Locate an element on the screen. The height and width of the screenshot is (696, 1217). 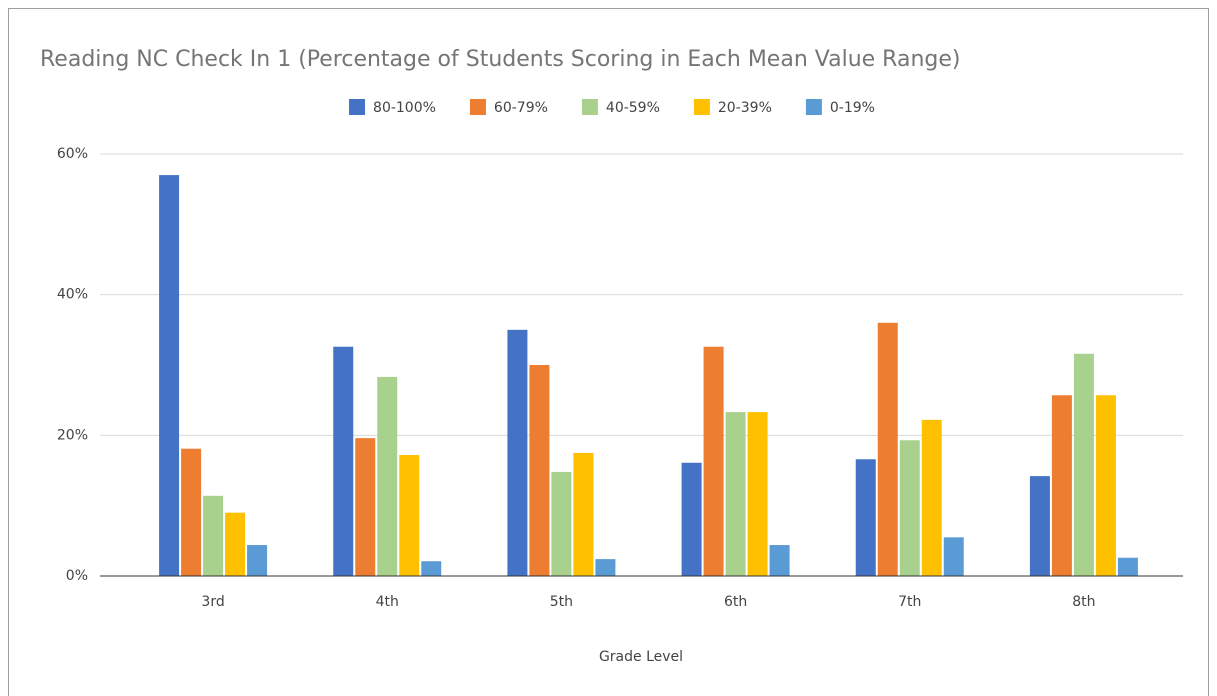
x-tick-label: 4th is located at coordinates (387, 602).